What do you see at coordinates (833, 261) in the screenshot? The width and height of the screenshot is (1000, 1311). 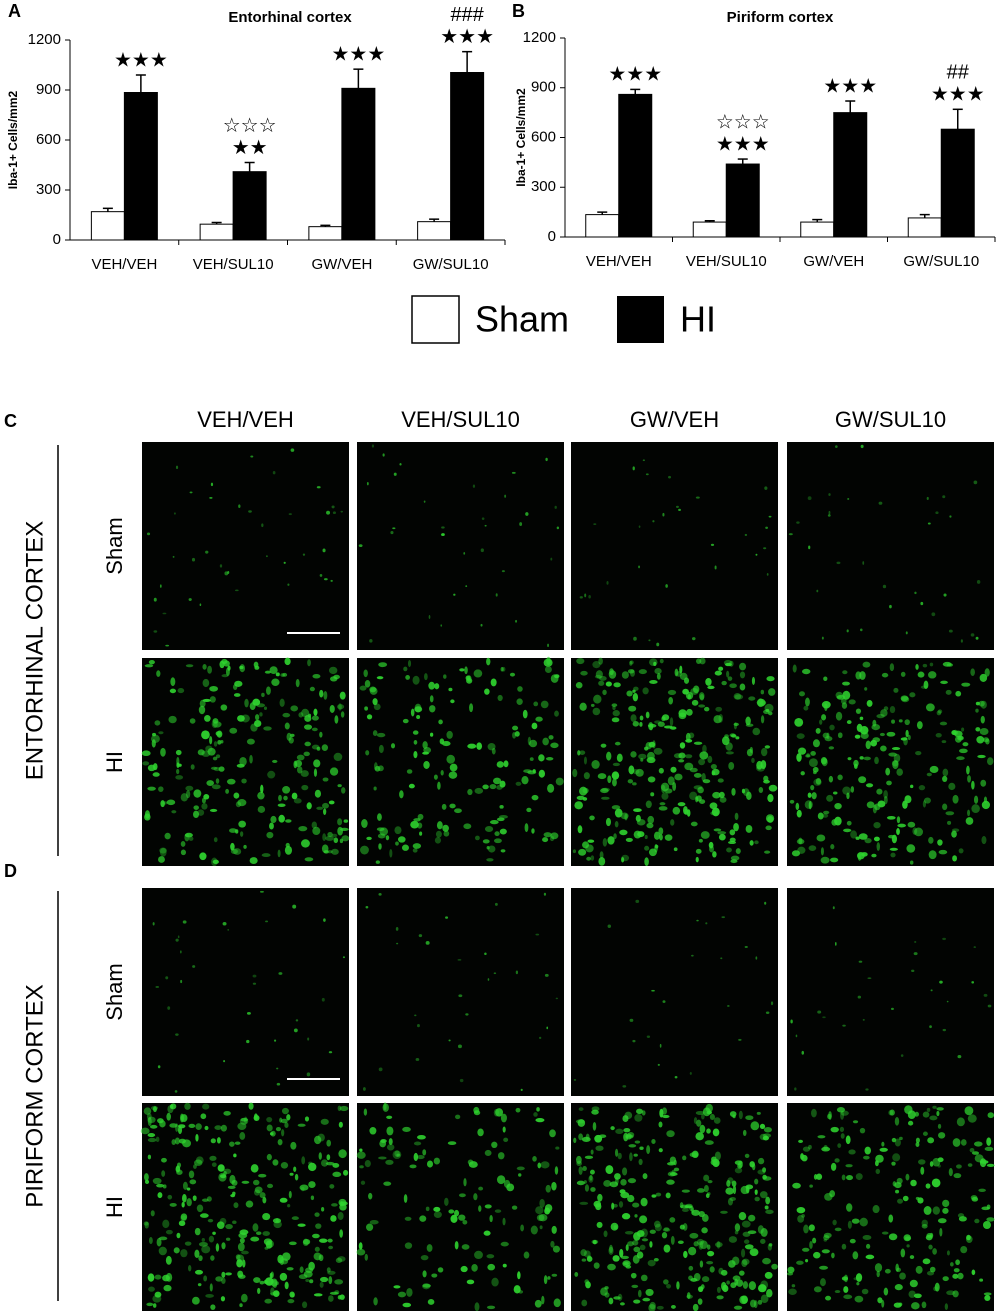 I see `x-tick-label: GW/VEH` at bounding box center [833, 261].